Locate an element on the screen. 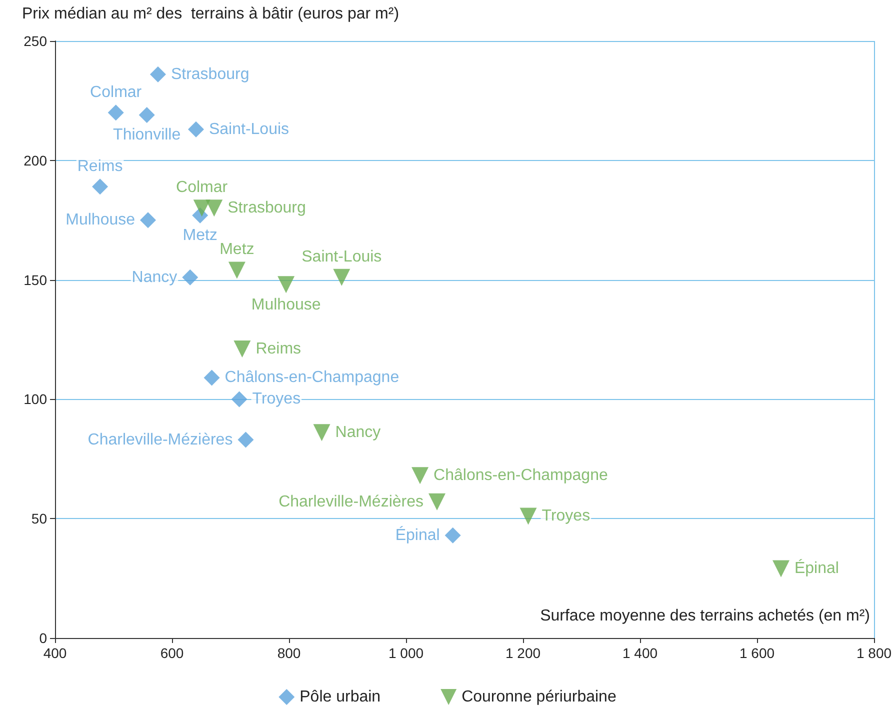  y-tick-label: 150 is located at coordinates (36, 280).